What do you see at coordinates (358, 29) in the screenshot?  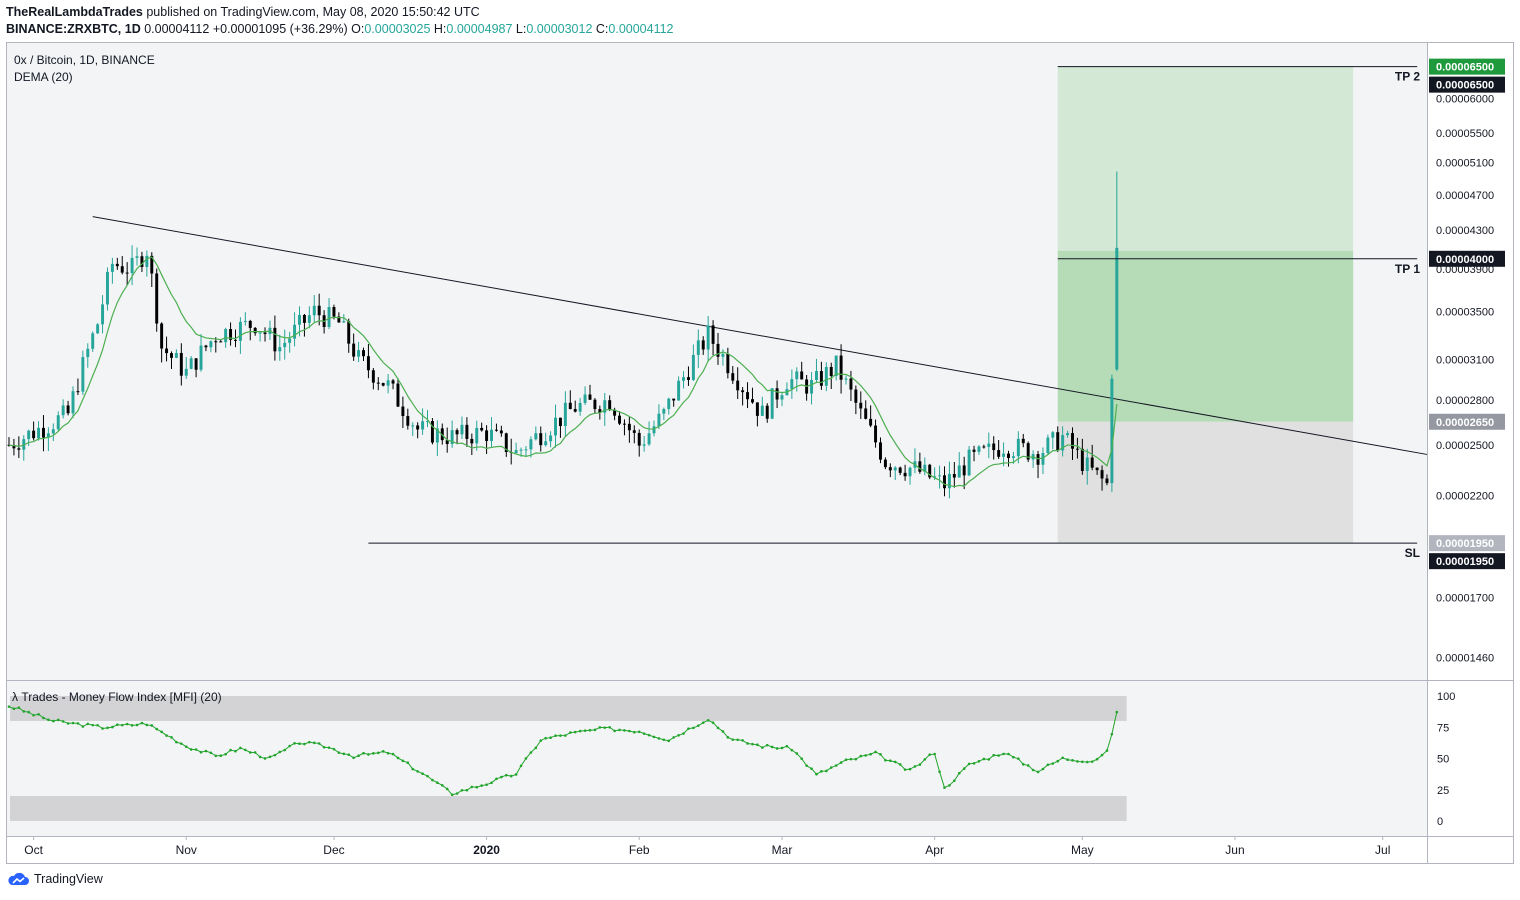 I see `open-label: O:` at bounding box center [358, 29].